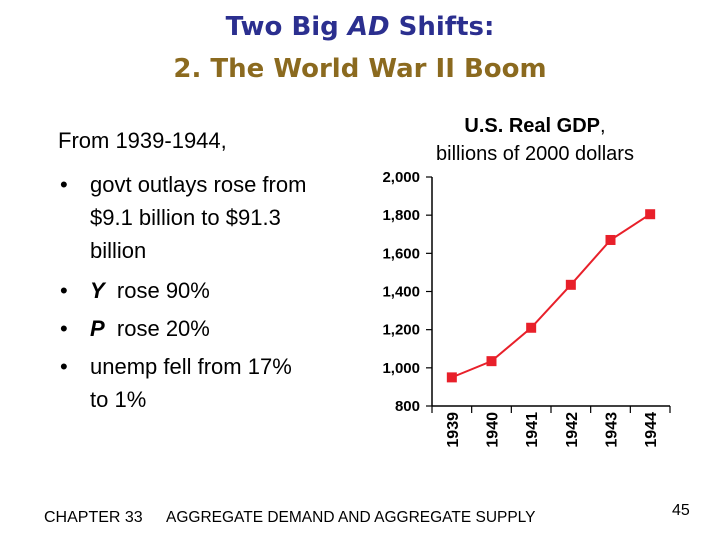 The height and width of the screenshot is (540, 720). Describe the element at coordinates (612, 430) in the screenshot. I see `x-tick-label: 1943` at that location.